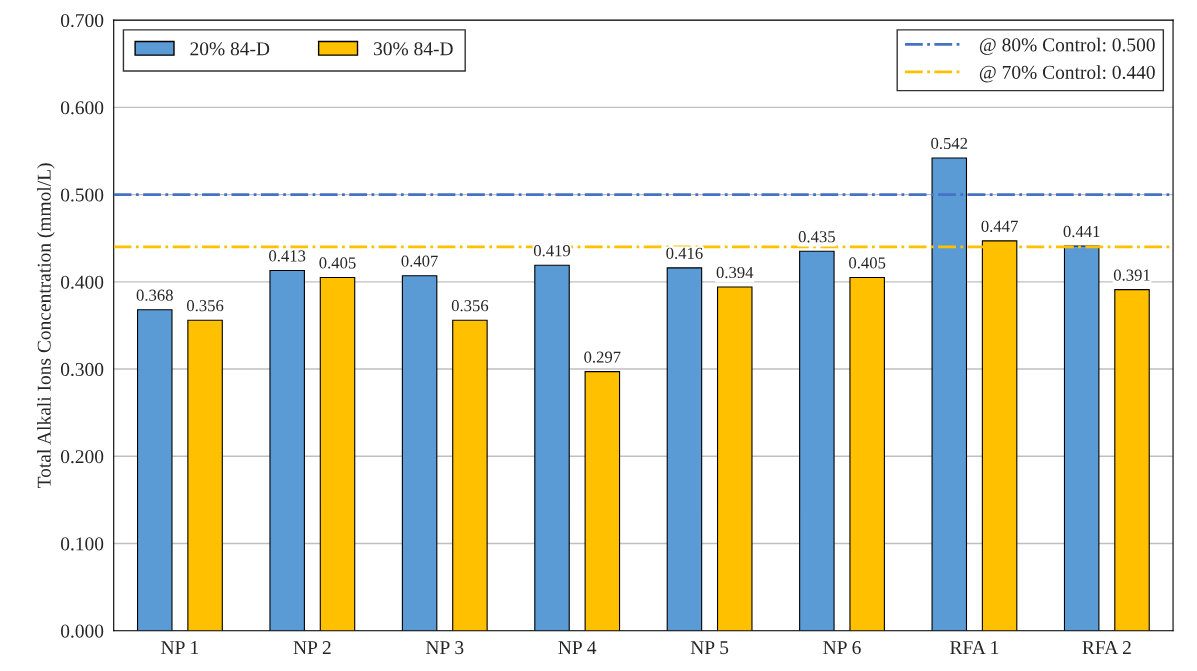 This screenshot has height=671, width=1197. Describe the element at coordinates (82, 282) in the screenshot. I see `y-tick-label: 0.400` at that location.